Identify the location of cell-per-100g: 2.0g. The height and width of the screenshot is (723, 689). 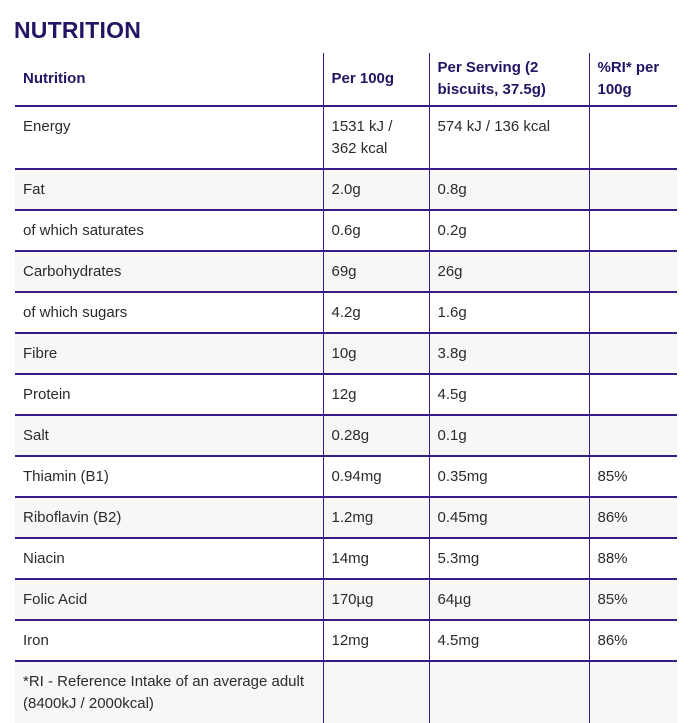
(375, 189).